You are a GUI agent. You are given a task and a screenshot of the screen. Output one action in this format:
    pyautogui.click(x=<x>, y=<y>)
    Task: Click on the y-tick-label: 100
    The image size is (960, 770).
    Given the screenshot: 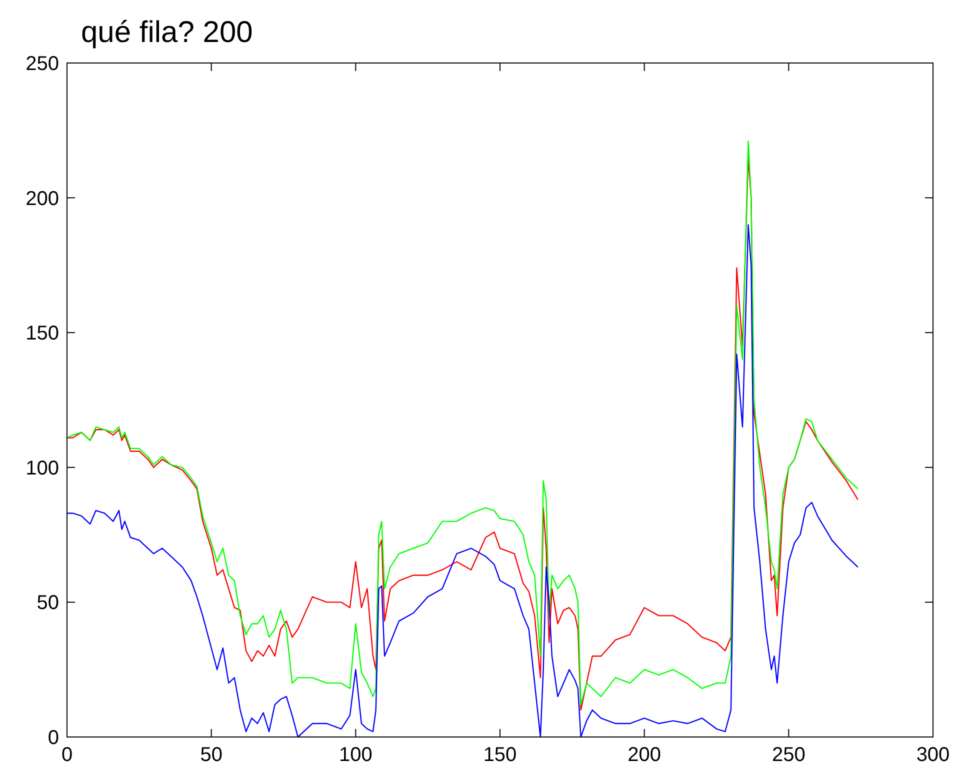 What is the action you would take?
    pyautogui.click(x=42, y=468)
    